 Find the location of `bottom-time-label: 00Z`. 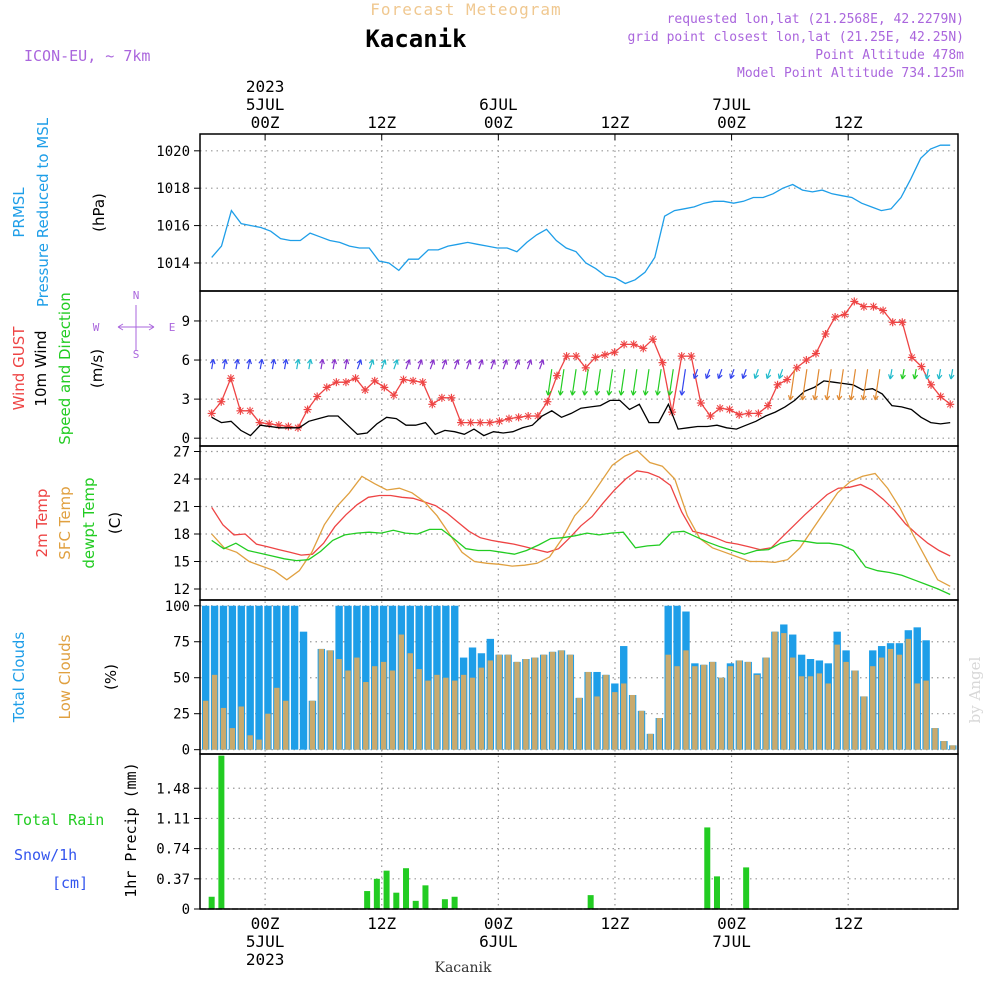

bottom-time-label: 00Z is located at coordinates (498, 923).